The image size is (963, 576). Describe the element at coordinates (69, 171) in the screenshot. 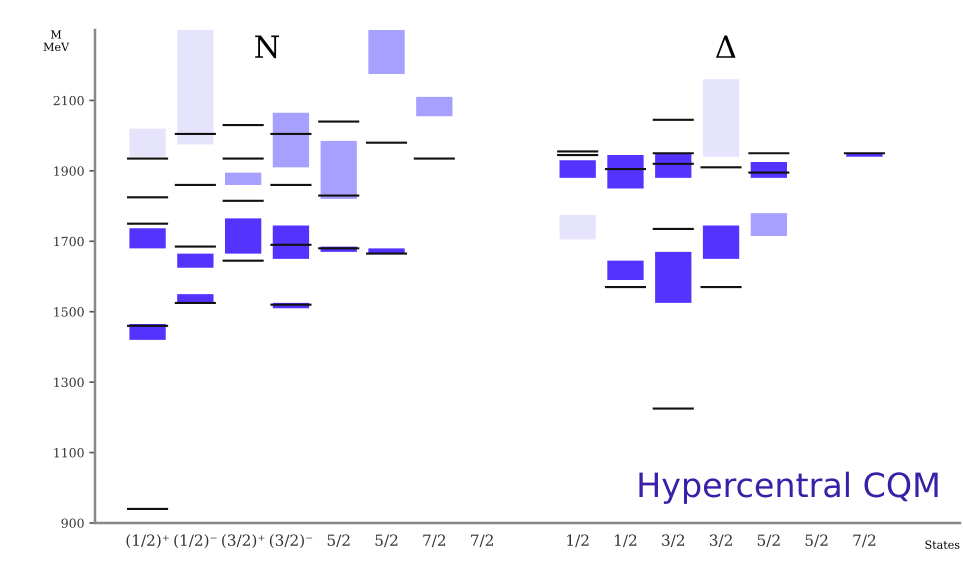

I see `y-tick-label: 1900` at that location.